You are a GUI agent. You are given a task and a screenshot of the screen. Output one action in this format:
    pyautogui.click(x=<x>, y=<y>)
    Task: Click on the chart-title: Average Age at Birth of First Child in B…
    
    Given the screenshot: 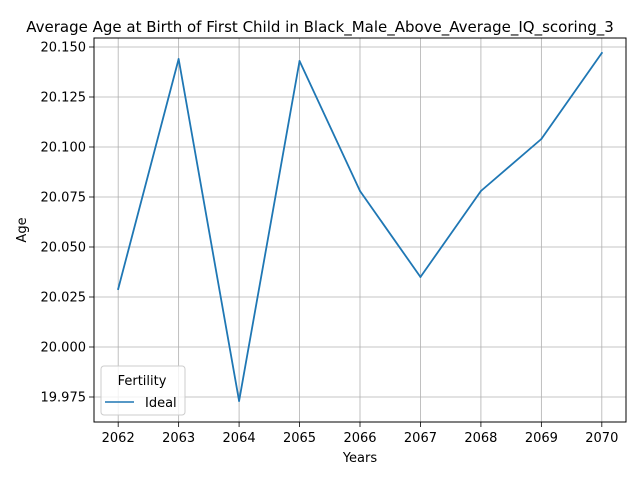 What is the action you would take?
    pyautogui.click(x=320, y=27)
    